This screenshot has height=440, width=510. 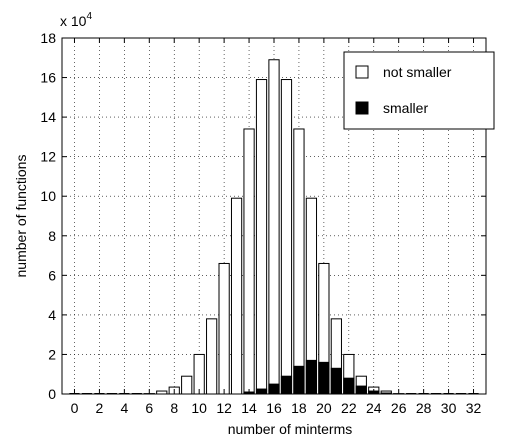 I want to click on x-tick-label: 28, so click(x=424, y=408).